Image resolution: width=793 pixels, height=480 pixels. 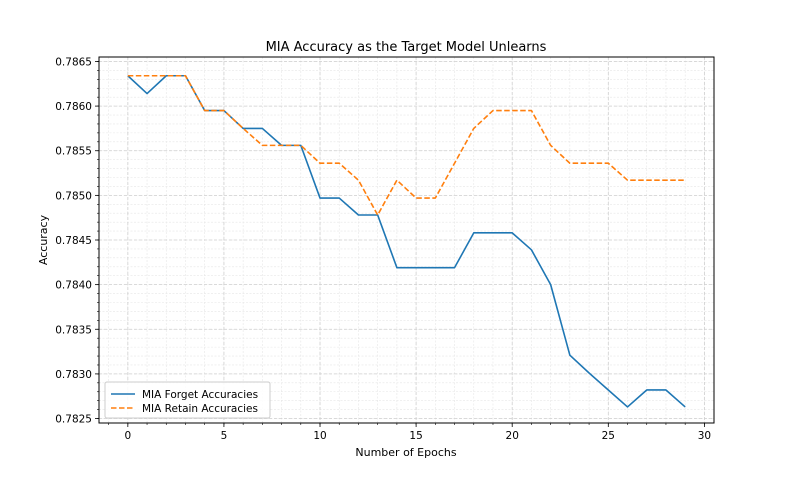 I want to click on y-axis-label: Accuracy, so click(x=43, y=239).